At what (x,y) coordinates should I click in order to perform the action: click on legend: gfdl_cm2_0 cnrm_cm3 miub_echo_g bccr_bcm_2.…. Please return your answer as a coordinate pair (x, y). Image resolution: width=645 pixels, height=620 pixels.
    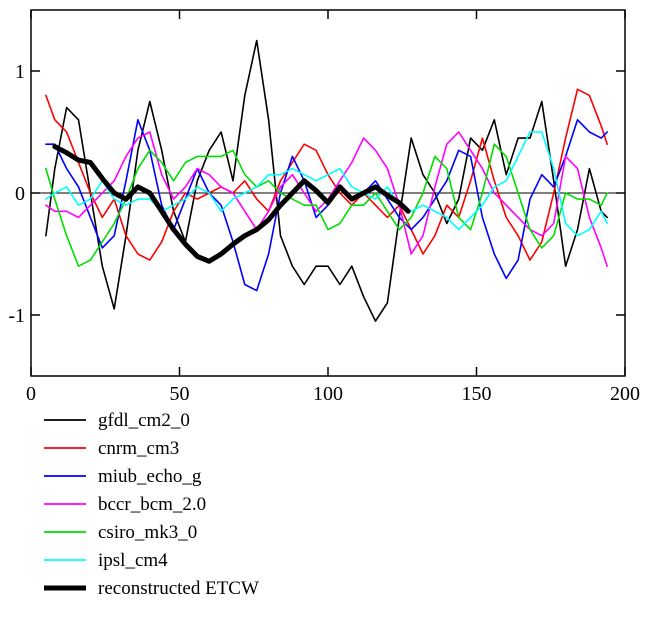
    Looking at the image, I should click on (151, 504).